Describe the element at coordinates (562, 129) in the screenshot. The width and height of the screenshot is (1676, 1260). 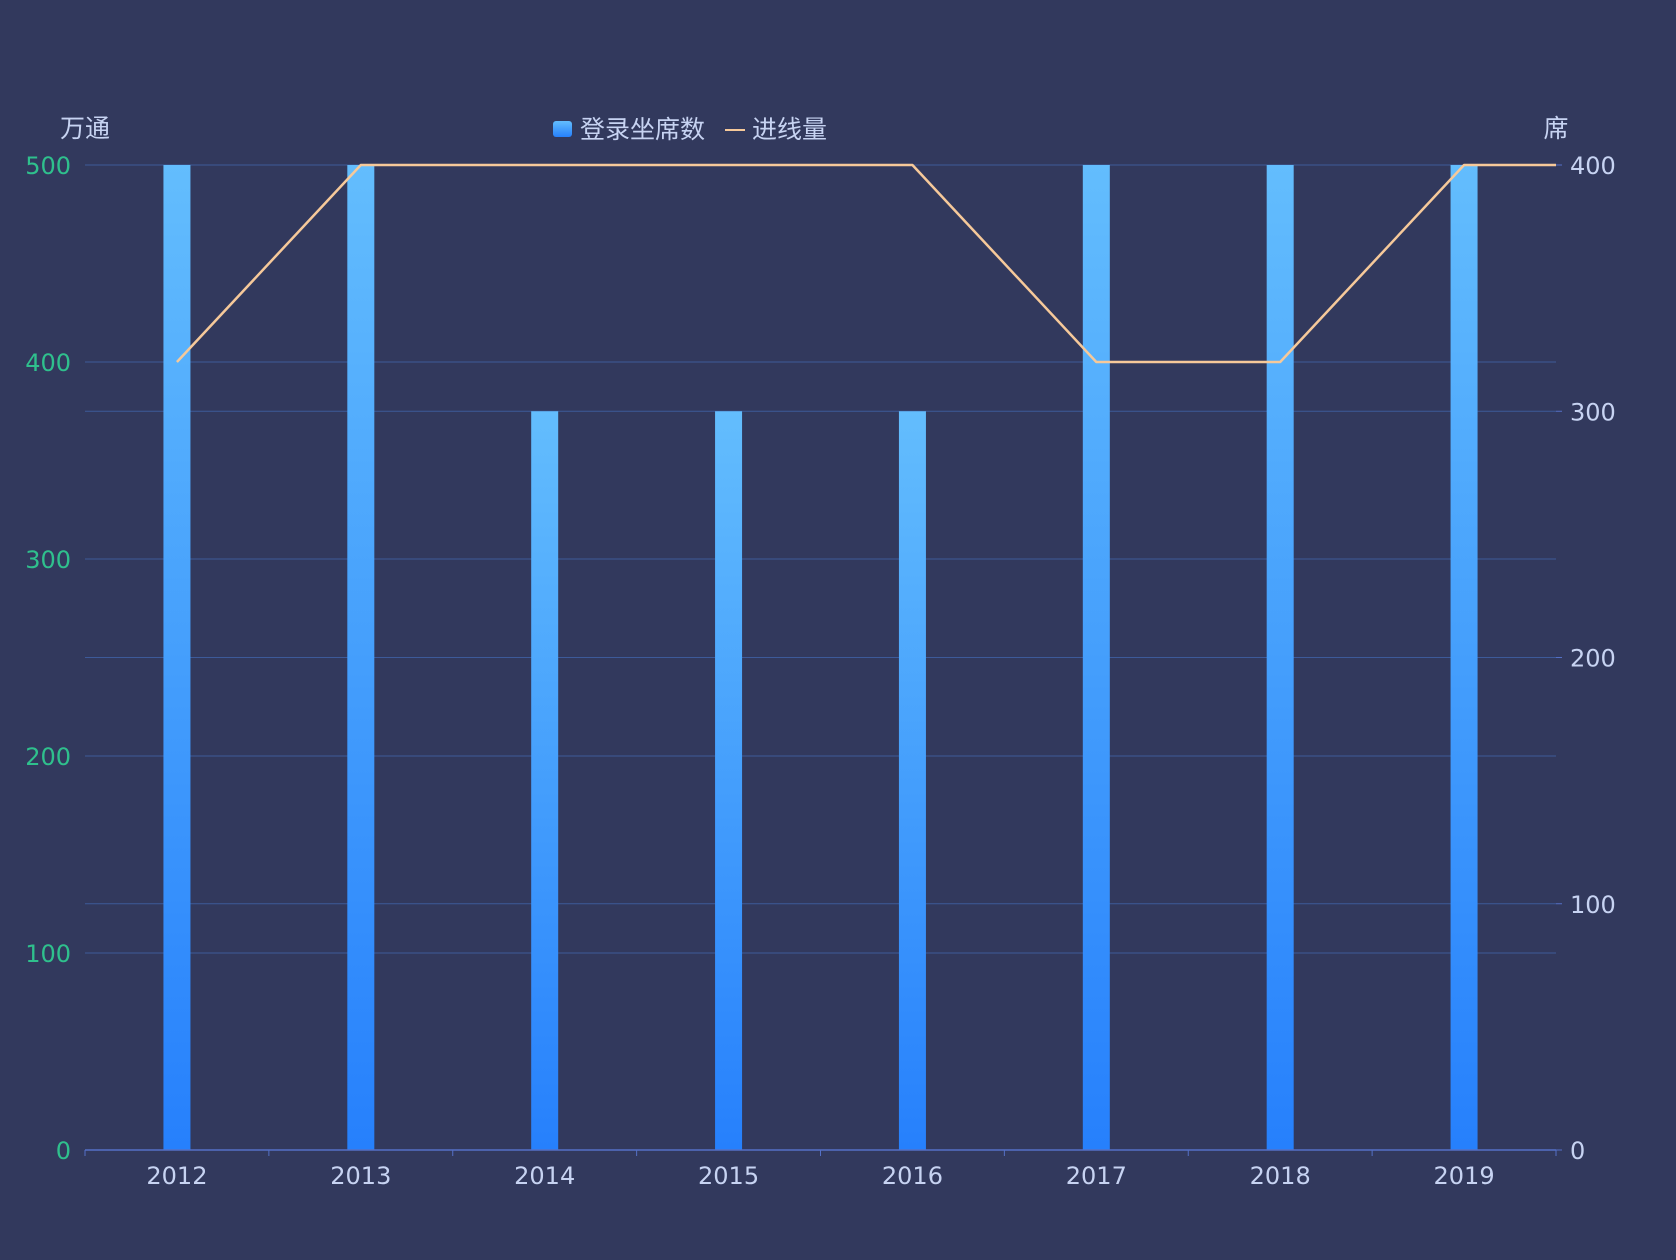
I see `legend-bar-swatch` at that location.